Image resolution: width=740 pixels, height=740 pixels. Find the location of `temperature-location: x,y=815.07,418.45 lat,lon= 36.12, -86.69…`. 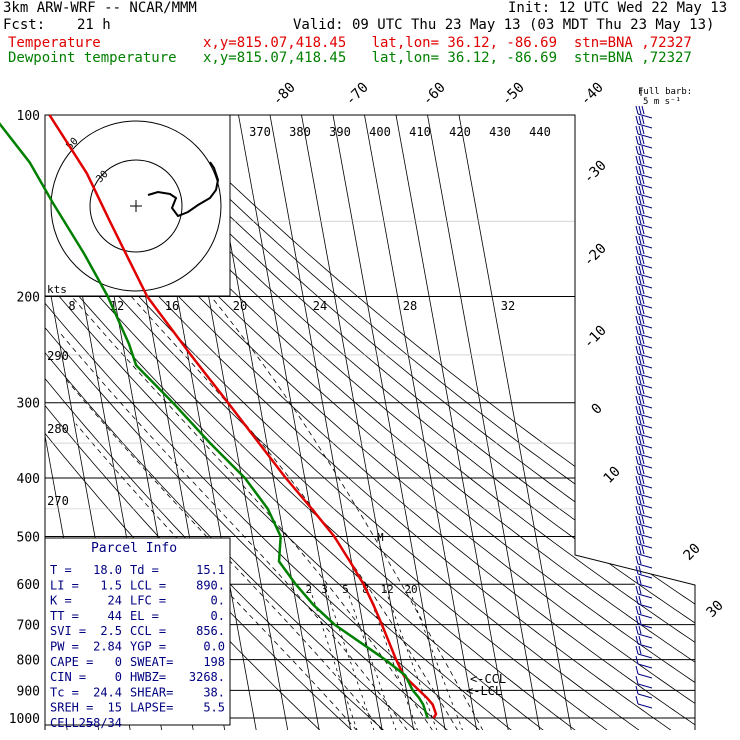

temperature-location: x,y=815.07,418.45 lat,lon= 36.12, -86.69… is located at coordinates (447, 43).